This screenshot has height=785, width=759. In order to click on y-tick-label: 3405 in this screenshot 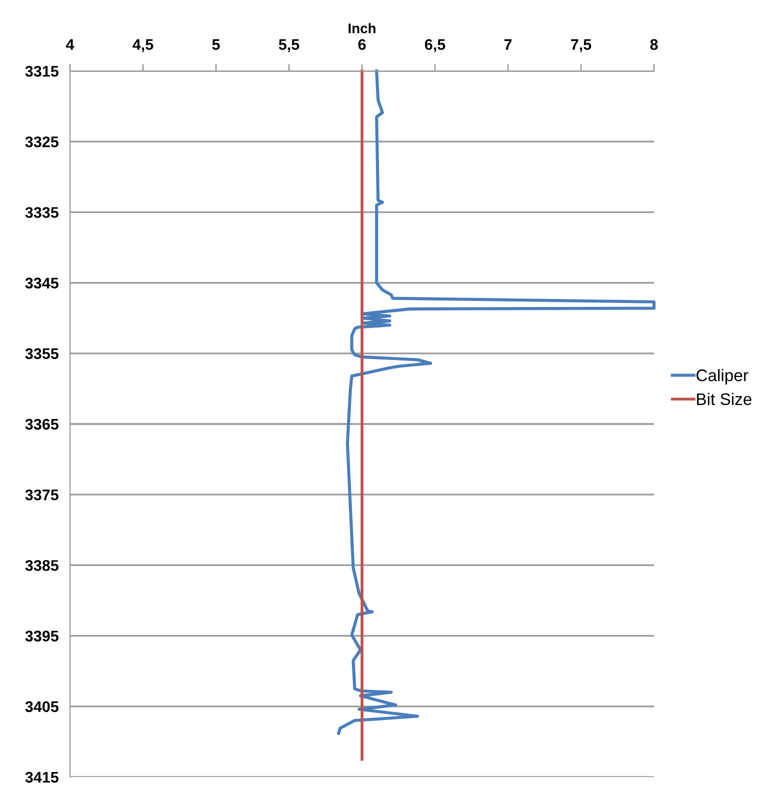, I will do `click(41, 706)`.